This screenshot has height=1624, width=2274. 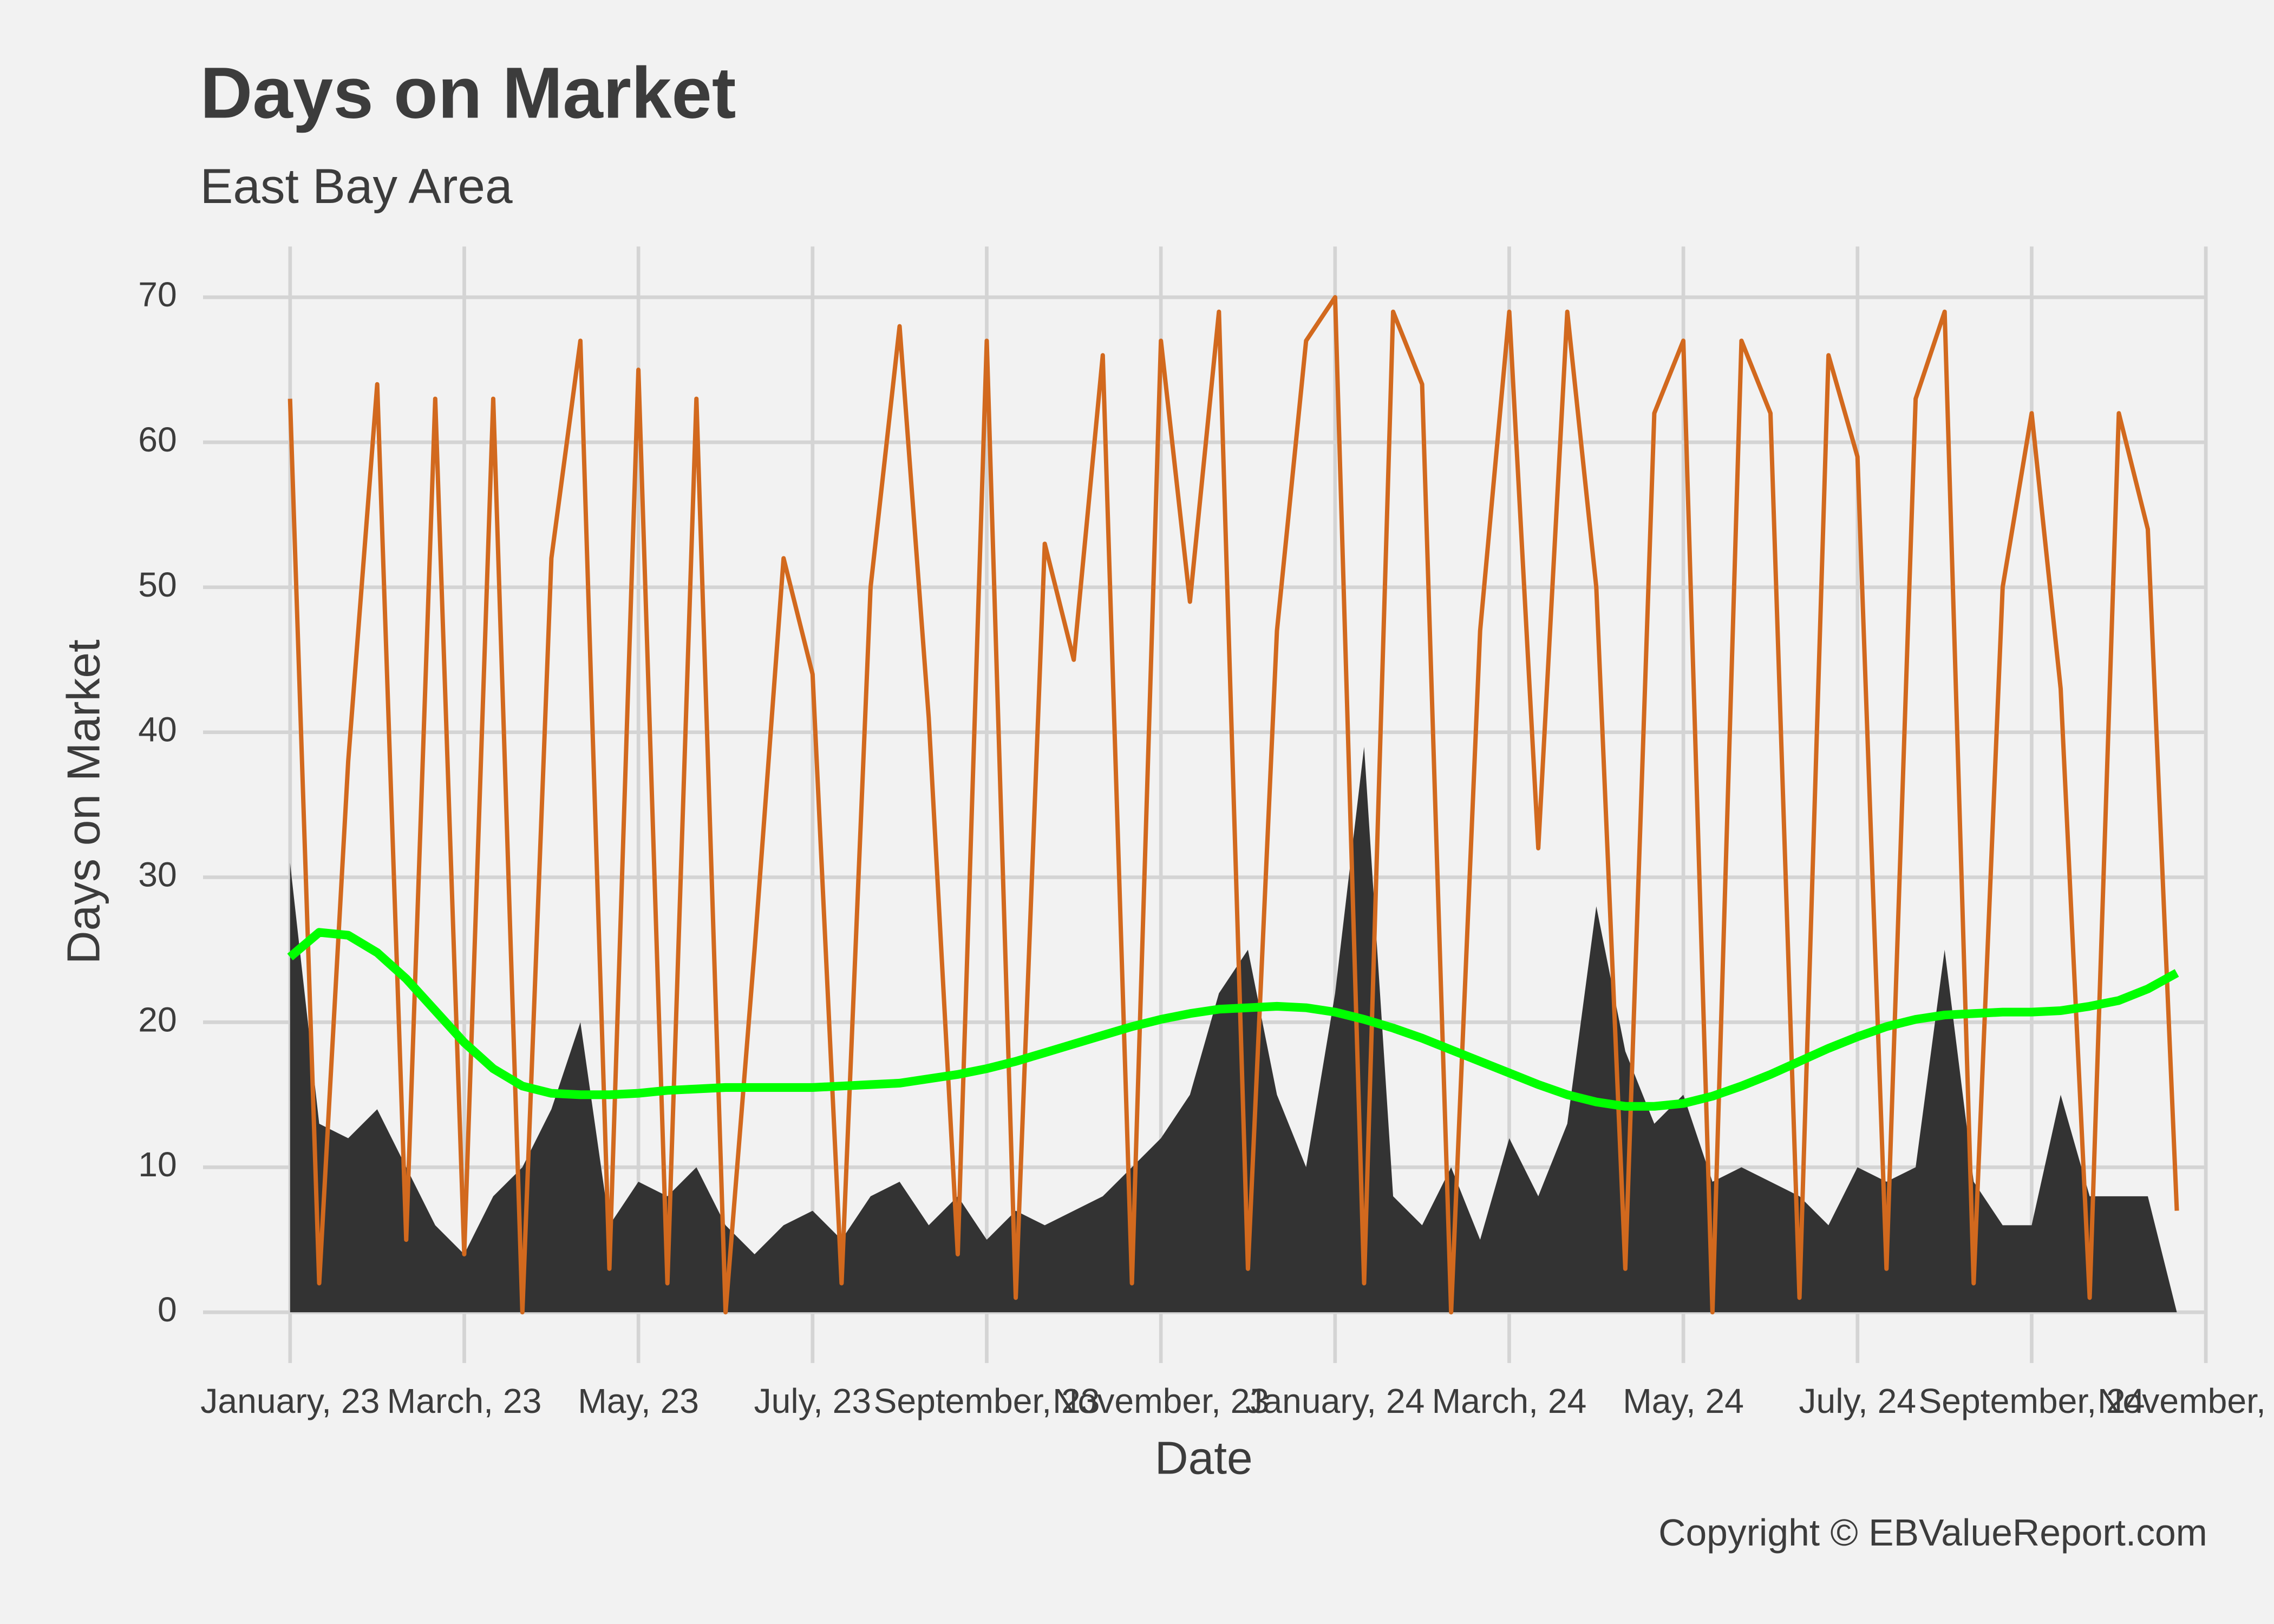 I want to click on y-tick-label: 20, so click(x=158, y=1020).